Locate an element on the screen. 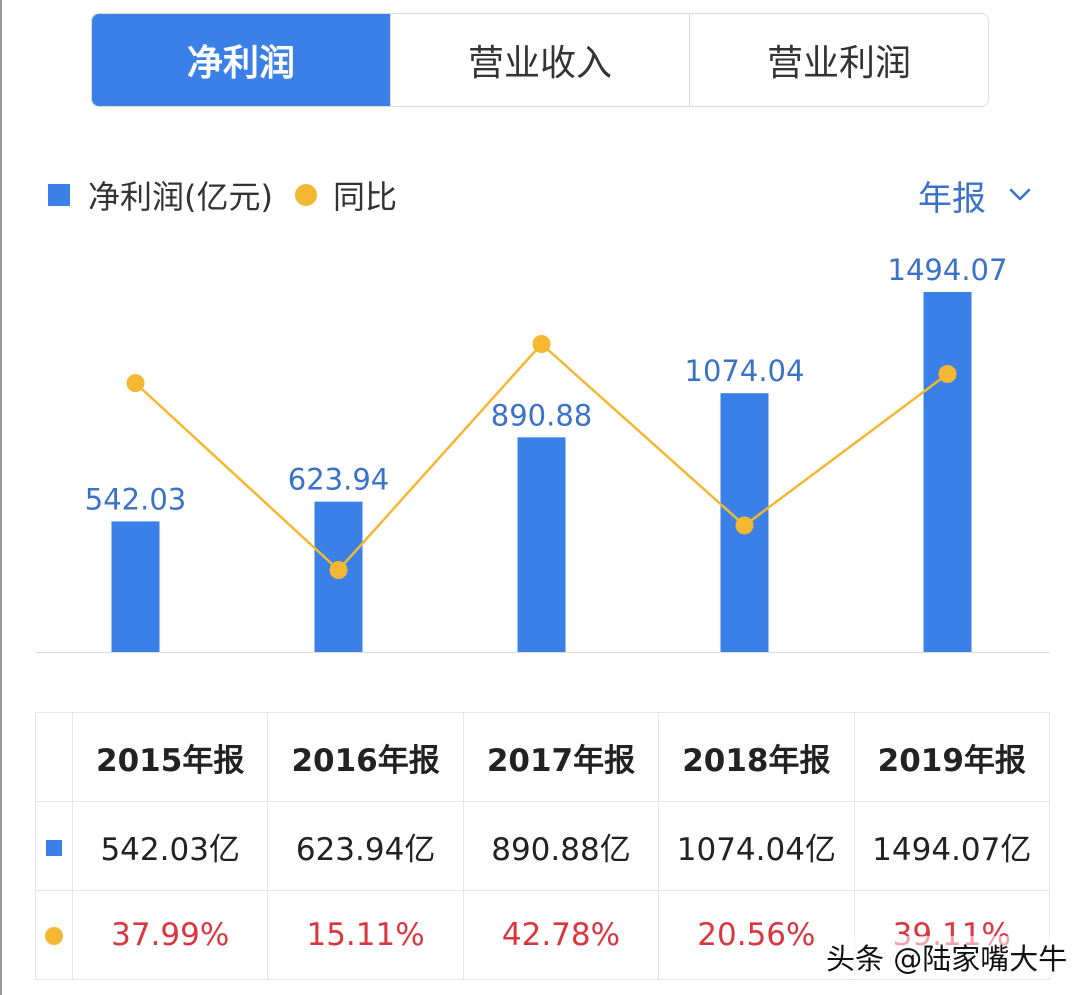 This screenshot has height=995, width=1080. metric-tabs: 净利润 营业收入 营业利润 is located at coordinates (540, 60).